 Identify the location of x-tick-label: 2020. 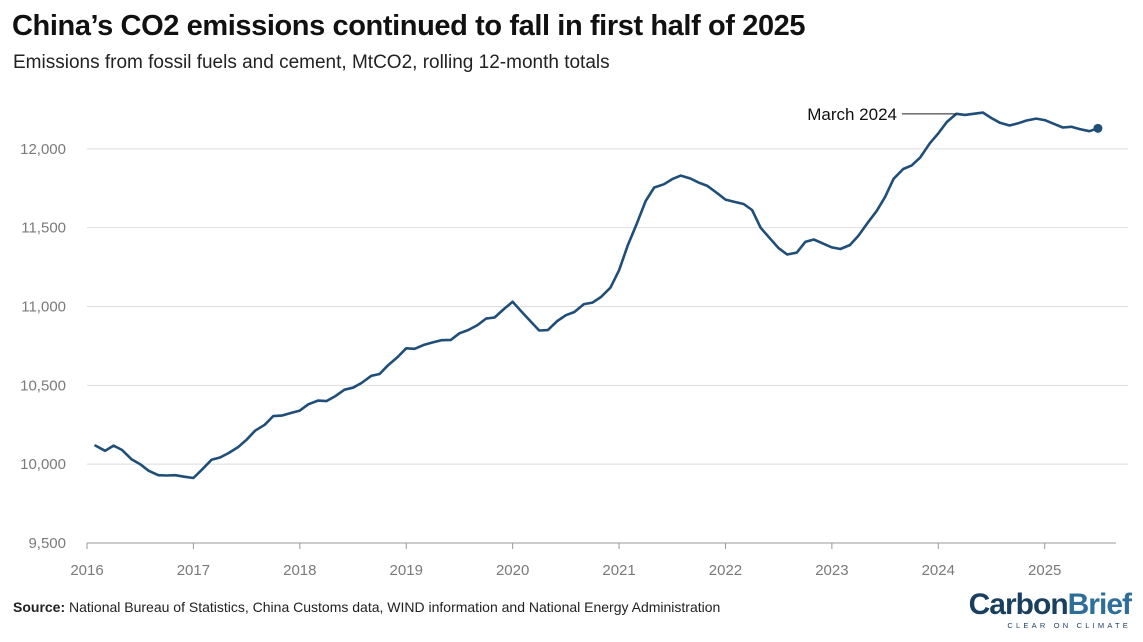
(512, 570).